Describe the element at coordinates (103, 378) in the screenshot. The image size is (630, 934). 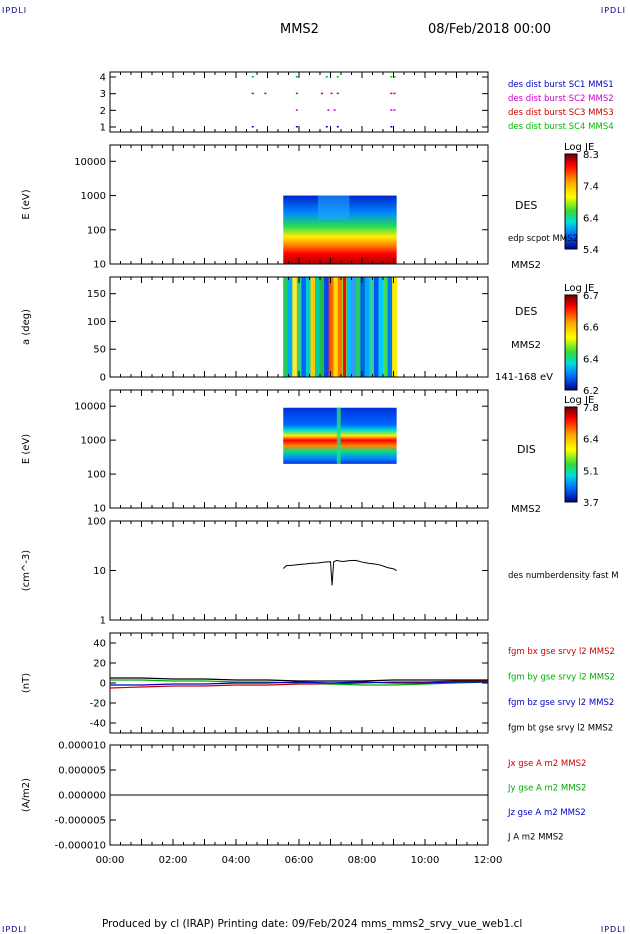
I see `panel-3-ytick-label: 0` at that location.